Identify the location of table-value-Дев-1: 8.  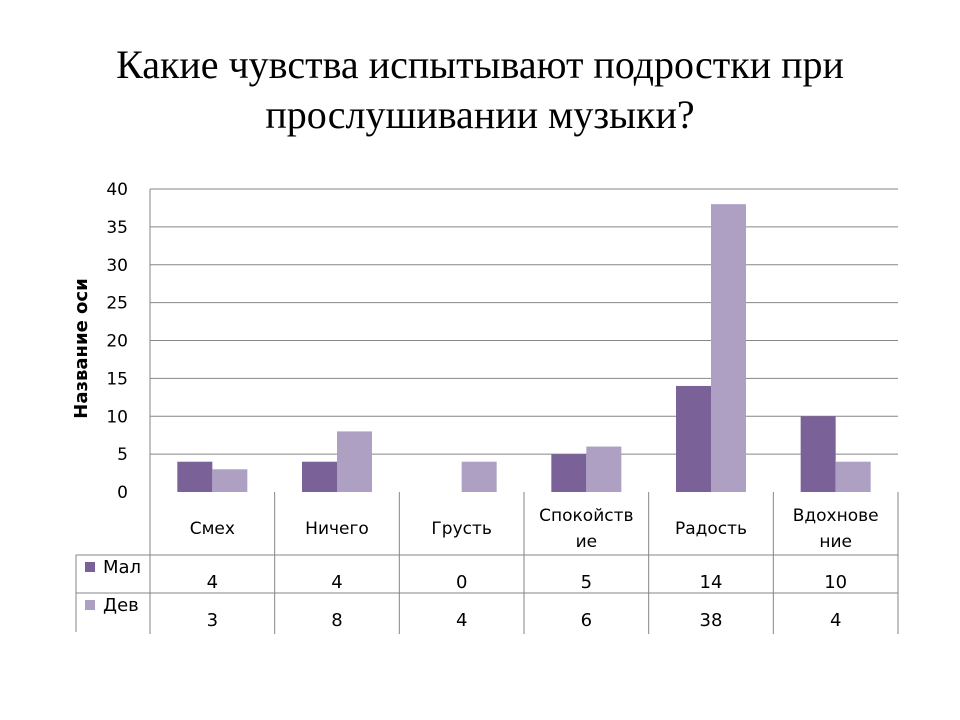
(336, 620).